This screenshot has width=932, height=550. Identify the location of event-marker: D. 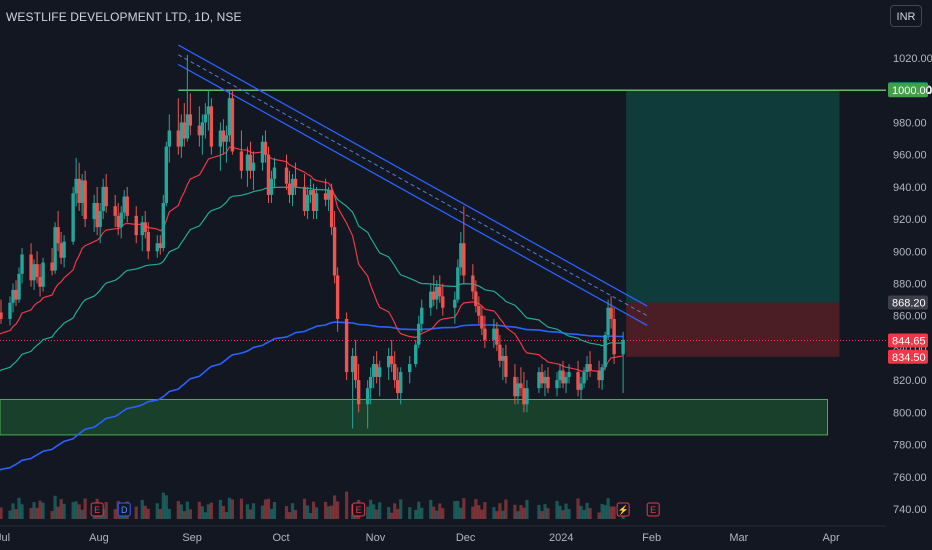
(124, 509).